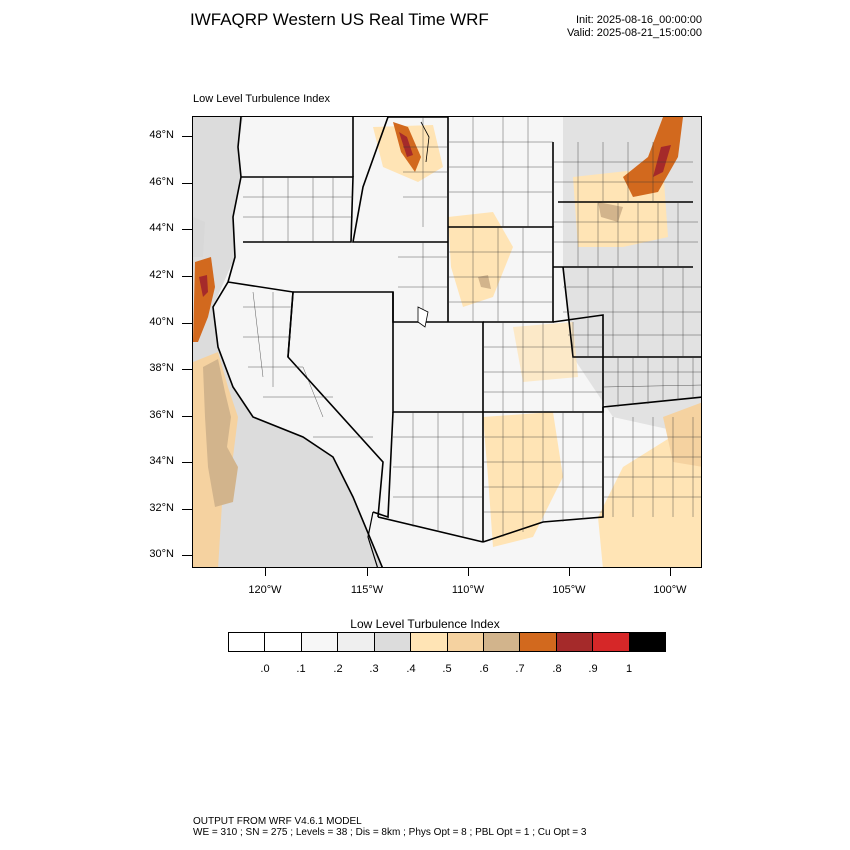  I want to click on colorbar-label: 1, so click(629, 669).